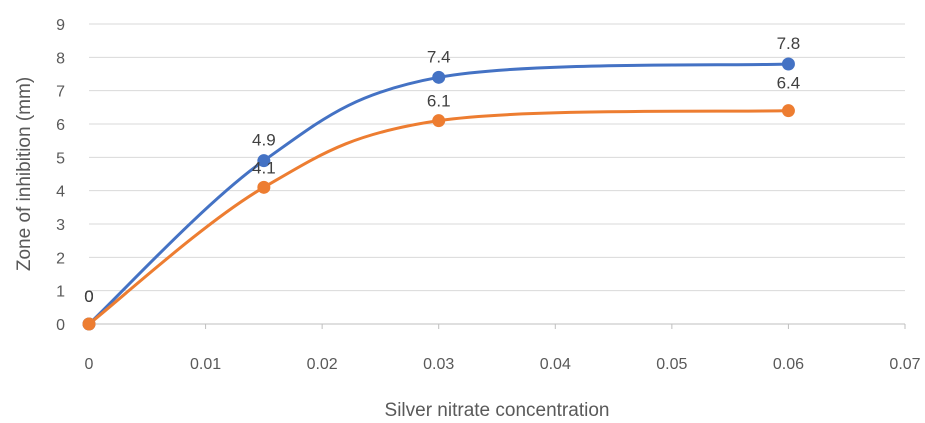 This screenshot has height=423, width=925. What do you see at coordinates (60, 92) in the screenshot?
I see `y-tick-label: 7` at bounding box center [60, 92].